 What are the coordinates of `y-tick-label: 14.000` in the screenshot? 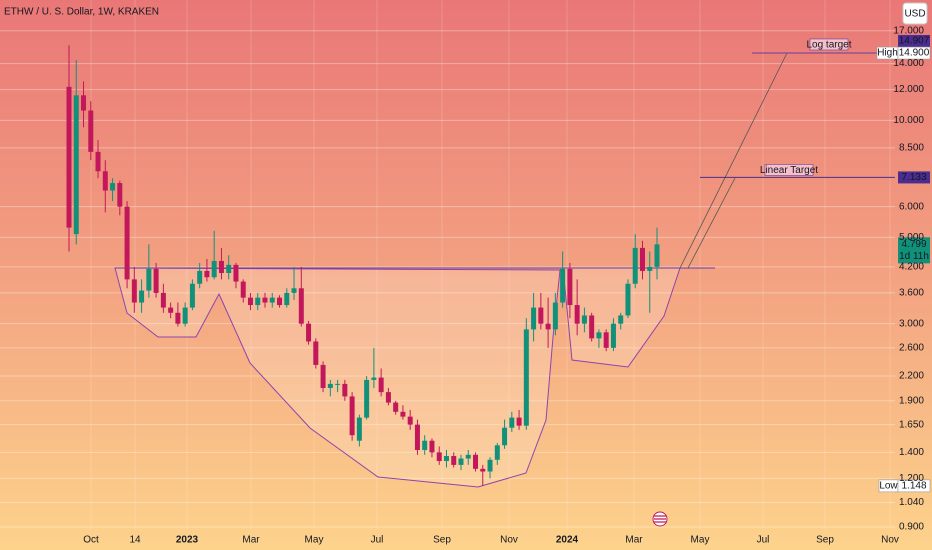 It's located at (908, 63).